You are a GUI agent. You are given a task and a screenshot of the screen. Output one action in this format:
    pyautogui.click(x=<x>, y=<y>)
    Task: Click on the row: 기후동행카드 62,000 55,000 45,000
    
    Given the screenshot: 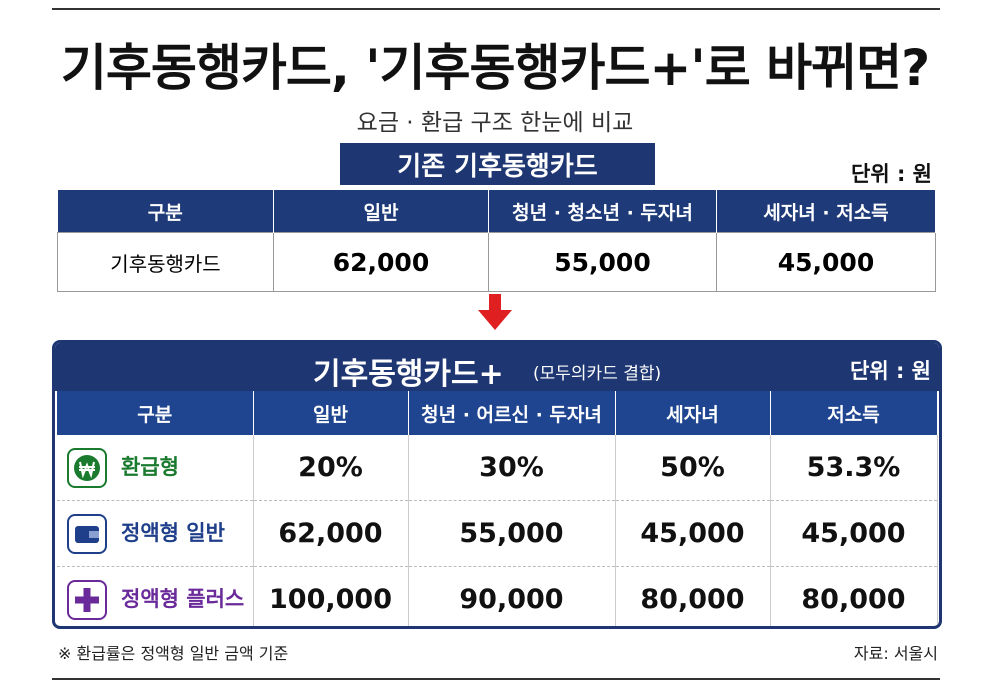 What is the action you would take?
    pyautogui.click(x=496, y=262)
    